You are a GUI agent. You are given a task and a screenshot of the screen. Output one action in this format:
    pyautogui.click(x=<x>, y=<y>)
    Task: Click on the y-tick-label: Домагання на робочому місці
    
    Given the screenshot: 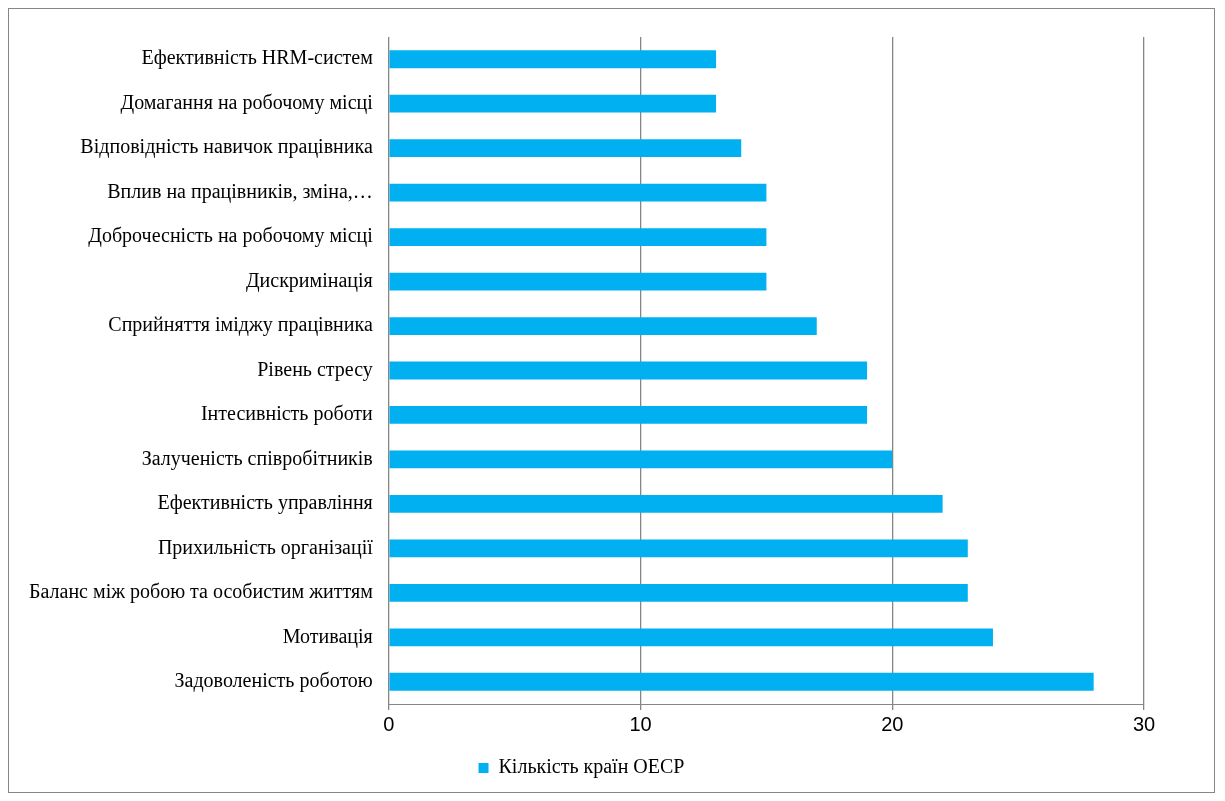 What is the action you would take?
    pyautogui.click(x=247, y=102)
    